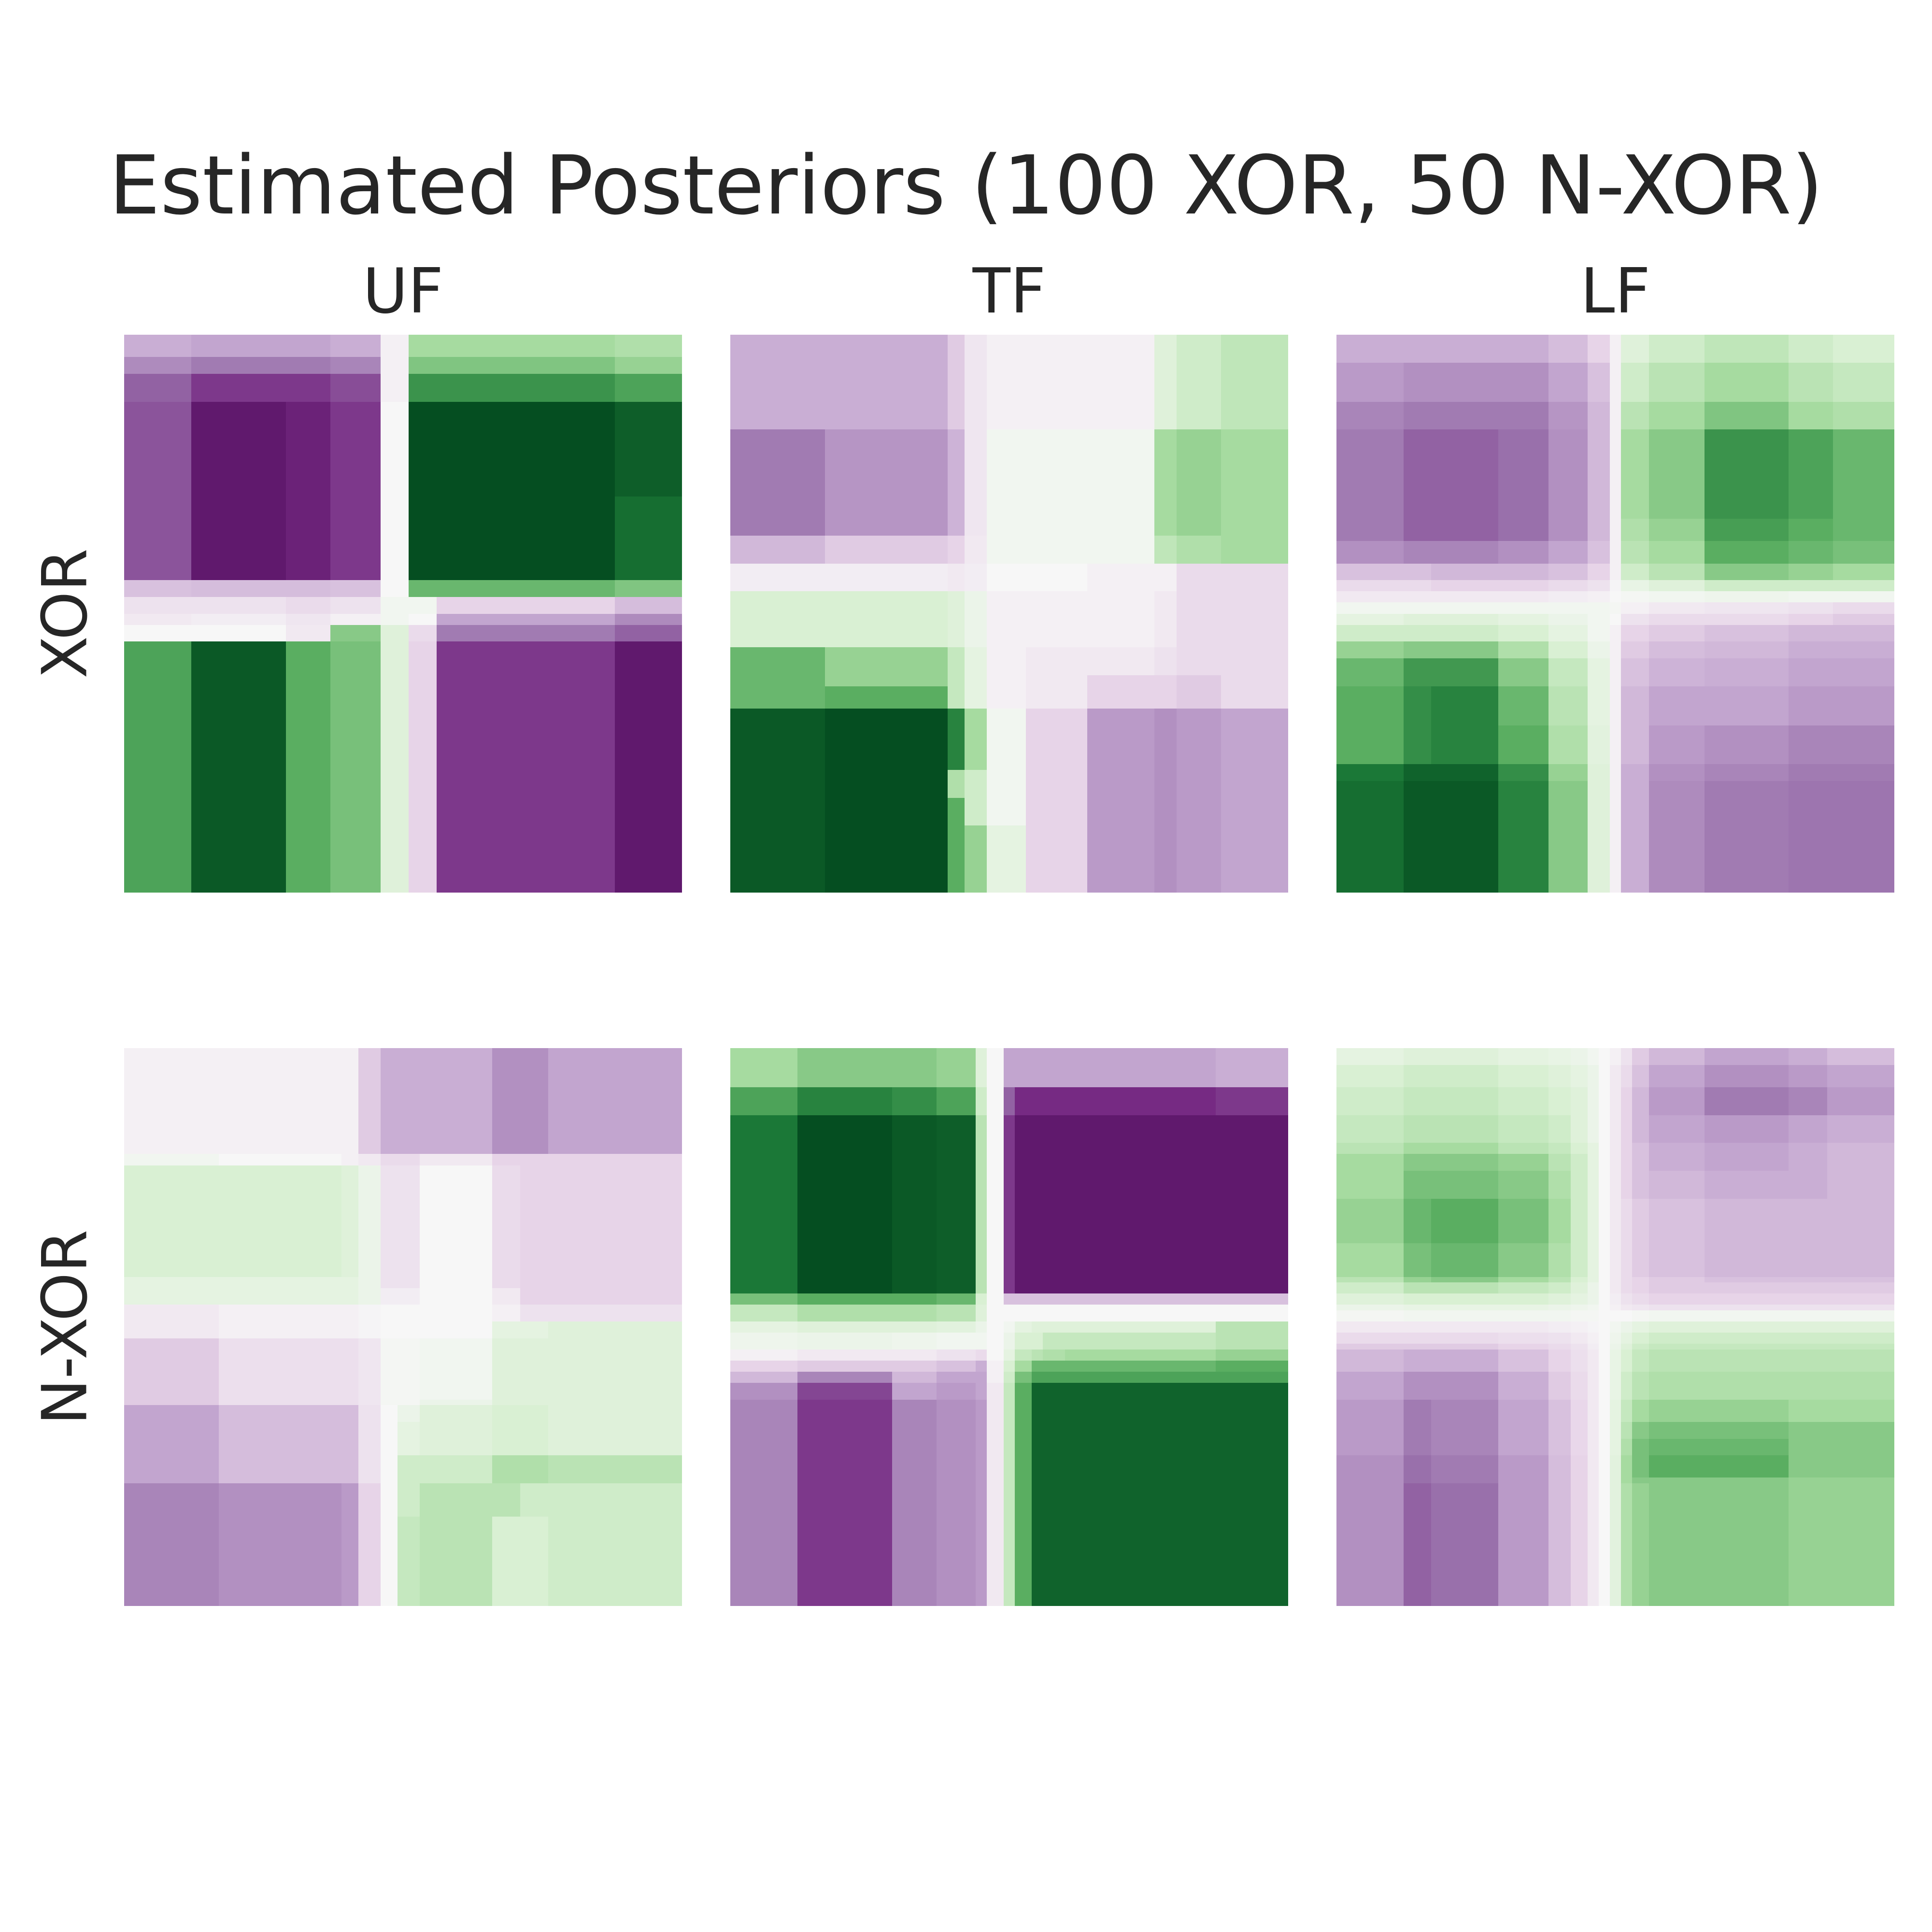 The height and width of the screenshot is (1932, 1932). What do you see at coordinates (403, 1327) in the screenshot?
I see `heatmap-n-xor-uf` at bounding box center [403, 1327].